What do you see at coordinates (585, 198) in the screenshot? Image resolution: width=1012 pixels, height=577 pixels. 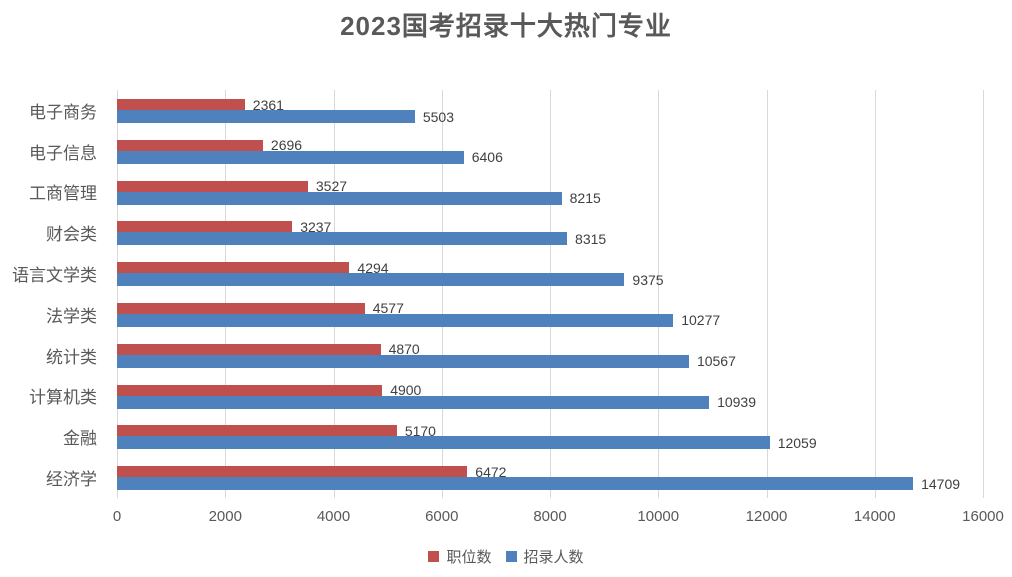 I see `value-label: 8215` at bounding box center [585, 198].